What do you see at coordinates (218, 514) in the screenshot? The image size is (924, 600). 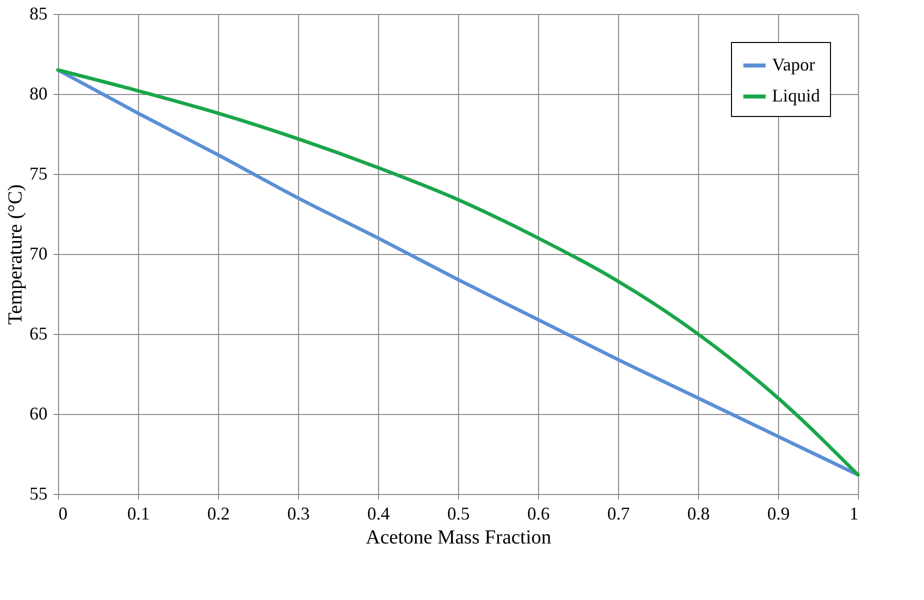 I see `x-tick-label: 0.2` at bounding box center [218, 514].